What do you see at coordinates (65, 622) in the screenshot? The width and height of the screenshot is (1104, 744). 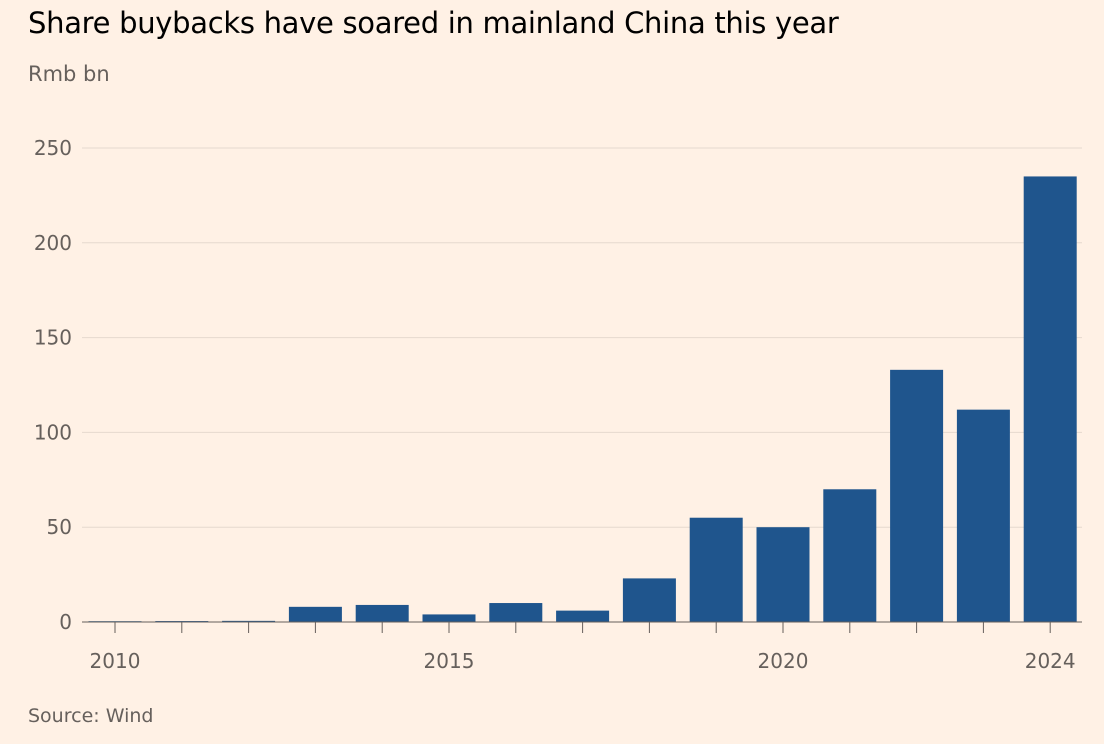 I see `y-tick-label: 0` at bounding box center [65, 622].